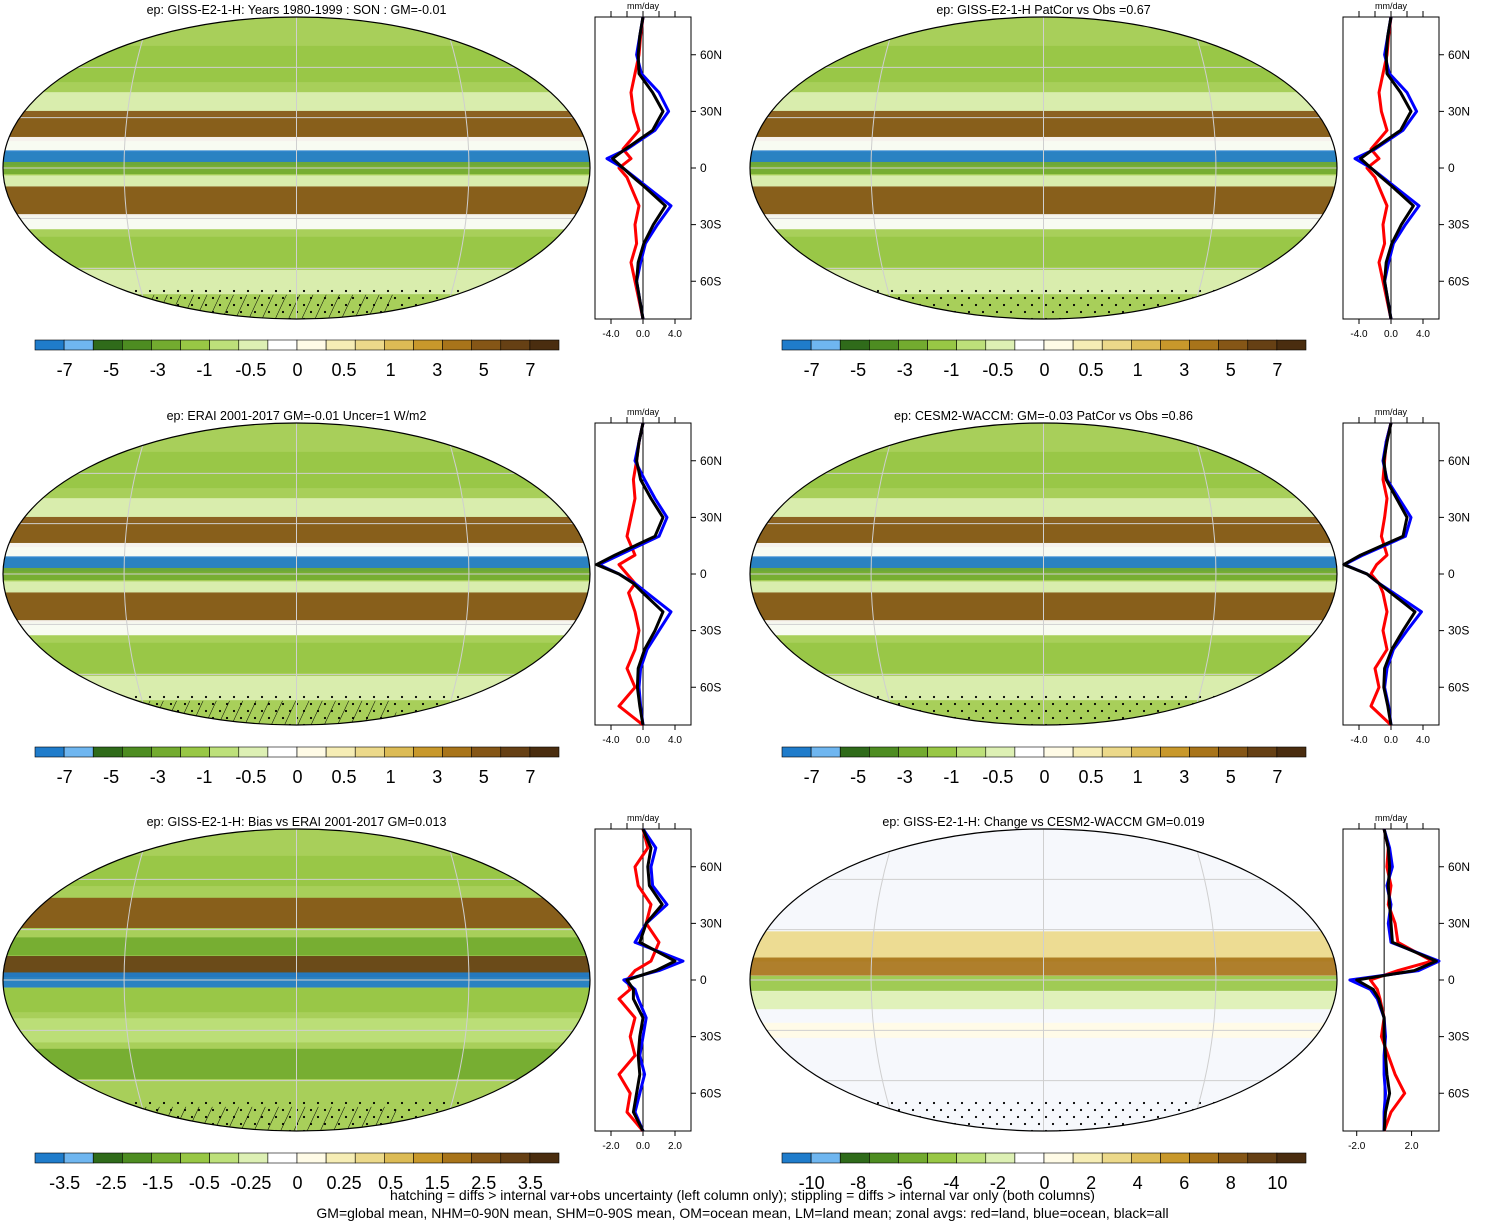 This screenshot has height=1221, width=1485. I want to click on zonal-y-tick-label: 30S, so click(710, 225).